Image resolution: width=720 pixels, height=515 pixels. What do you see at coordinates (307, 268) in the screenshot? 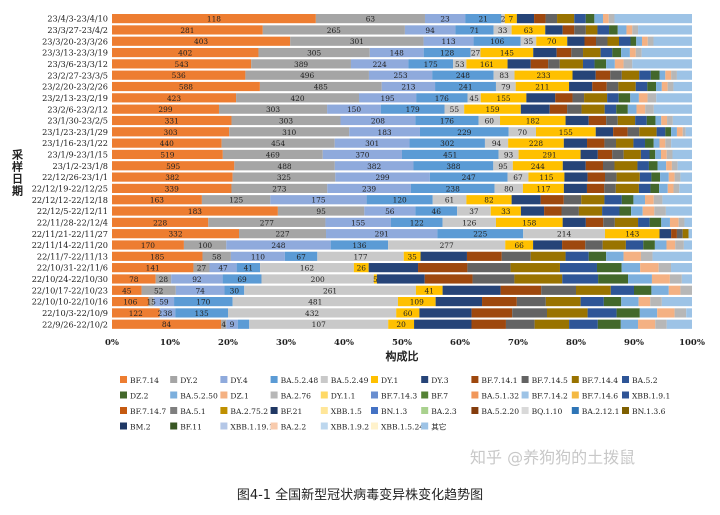
I see `data-label: 162` at bounding box center [307, 268].